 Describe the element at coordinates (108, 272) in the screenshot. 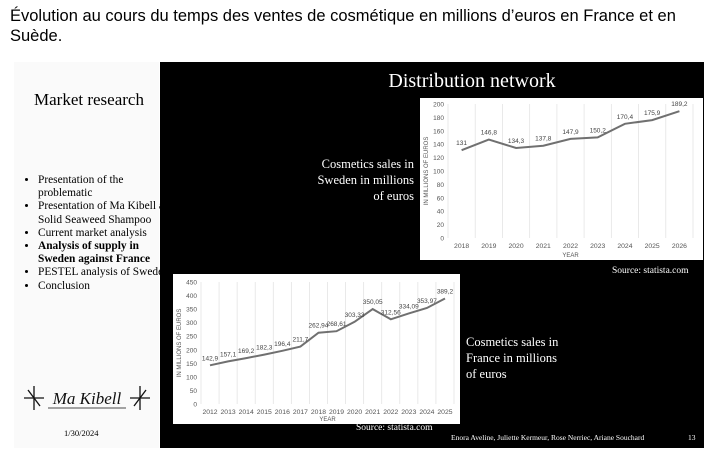

I see `agenda-item: PESTEL analysis of Sweden` at that location.